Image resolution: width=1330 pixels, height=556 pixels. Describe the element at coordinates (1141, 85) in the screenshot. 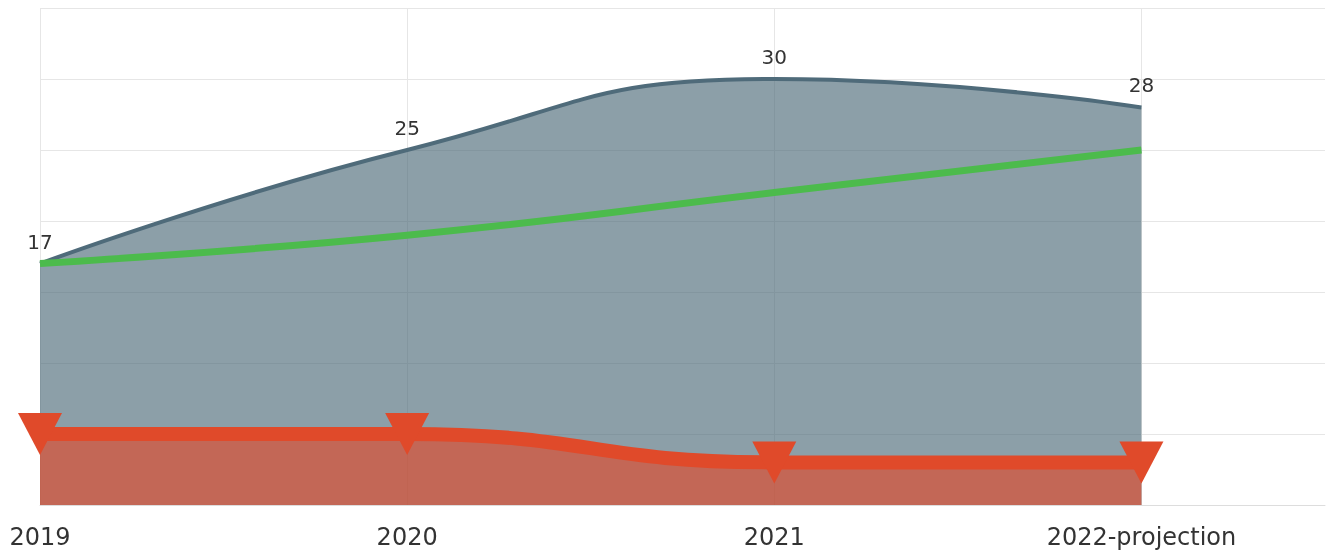

I see `data-label: 28` at that location.